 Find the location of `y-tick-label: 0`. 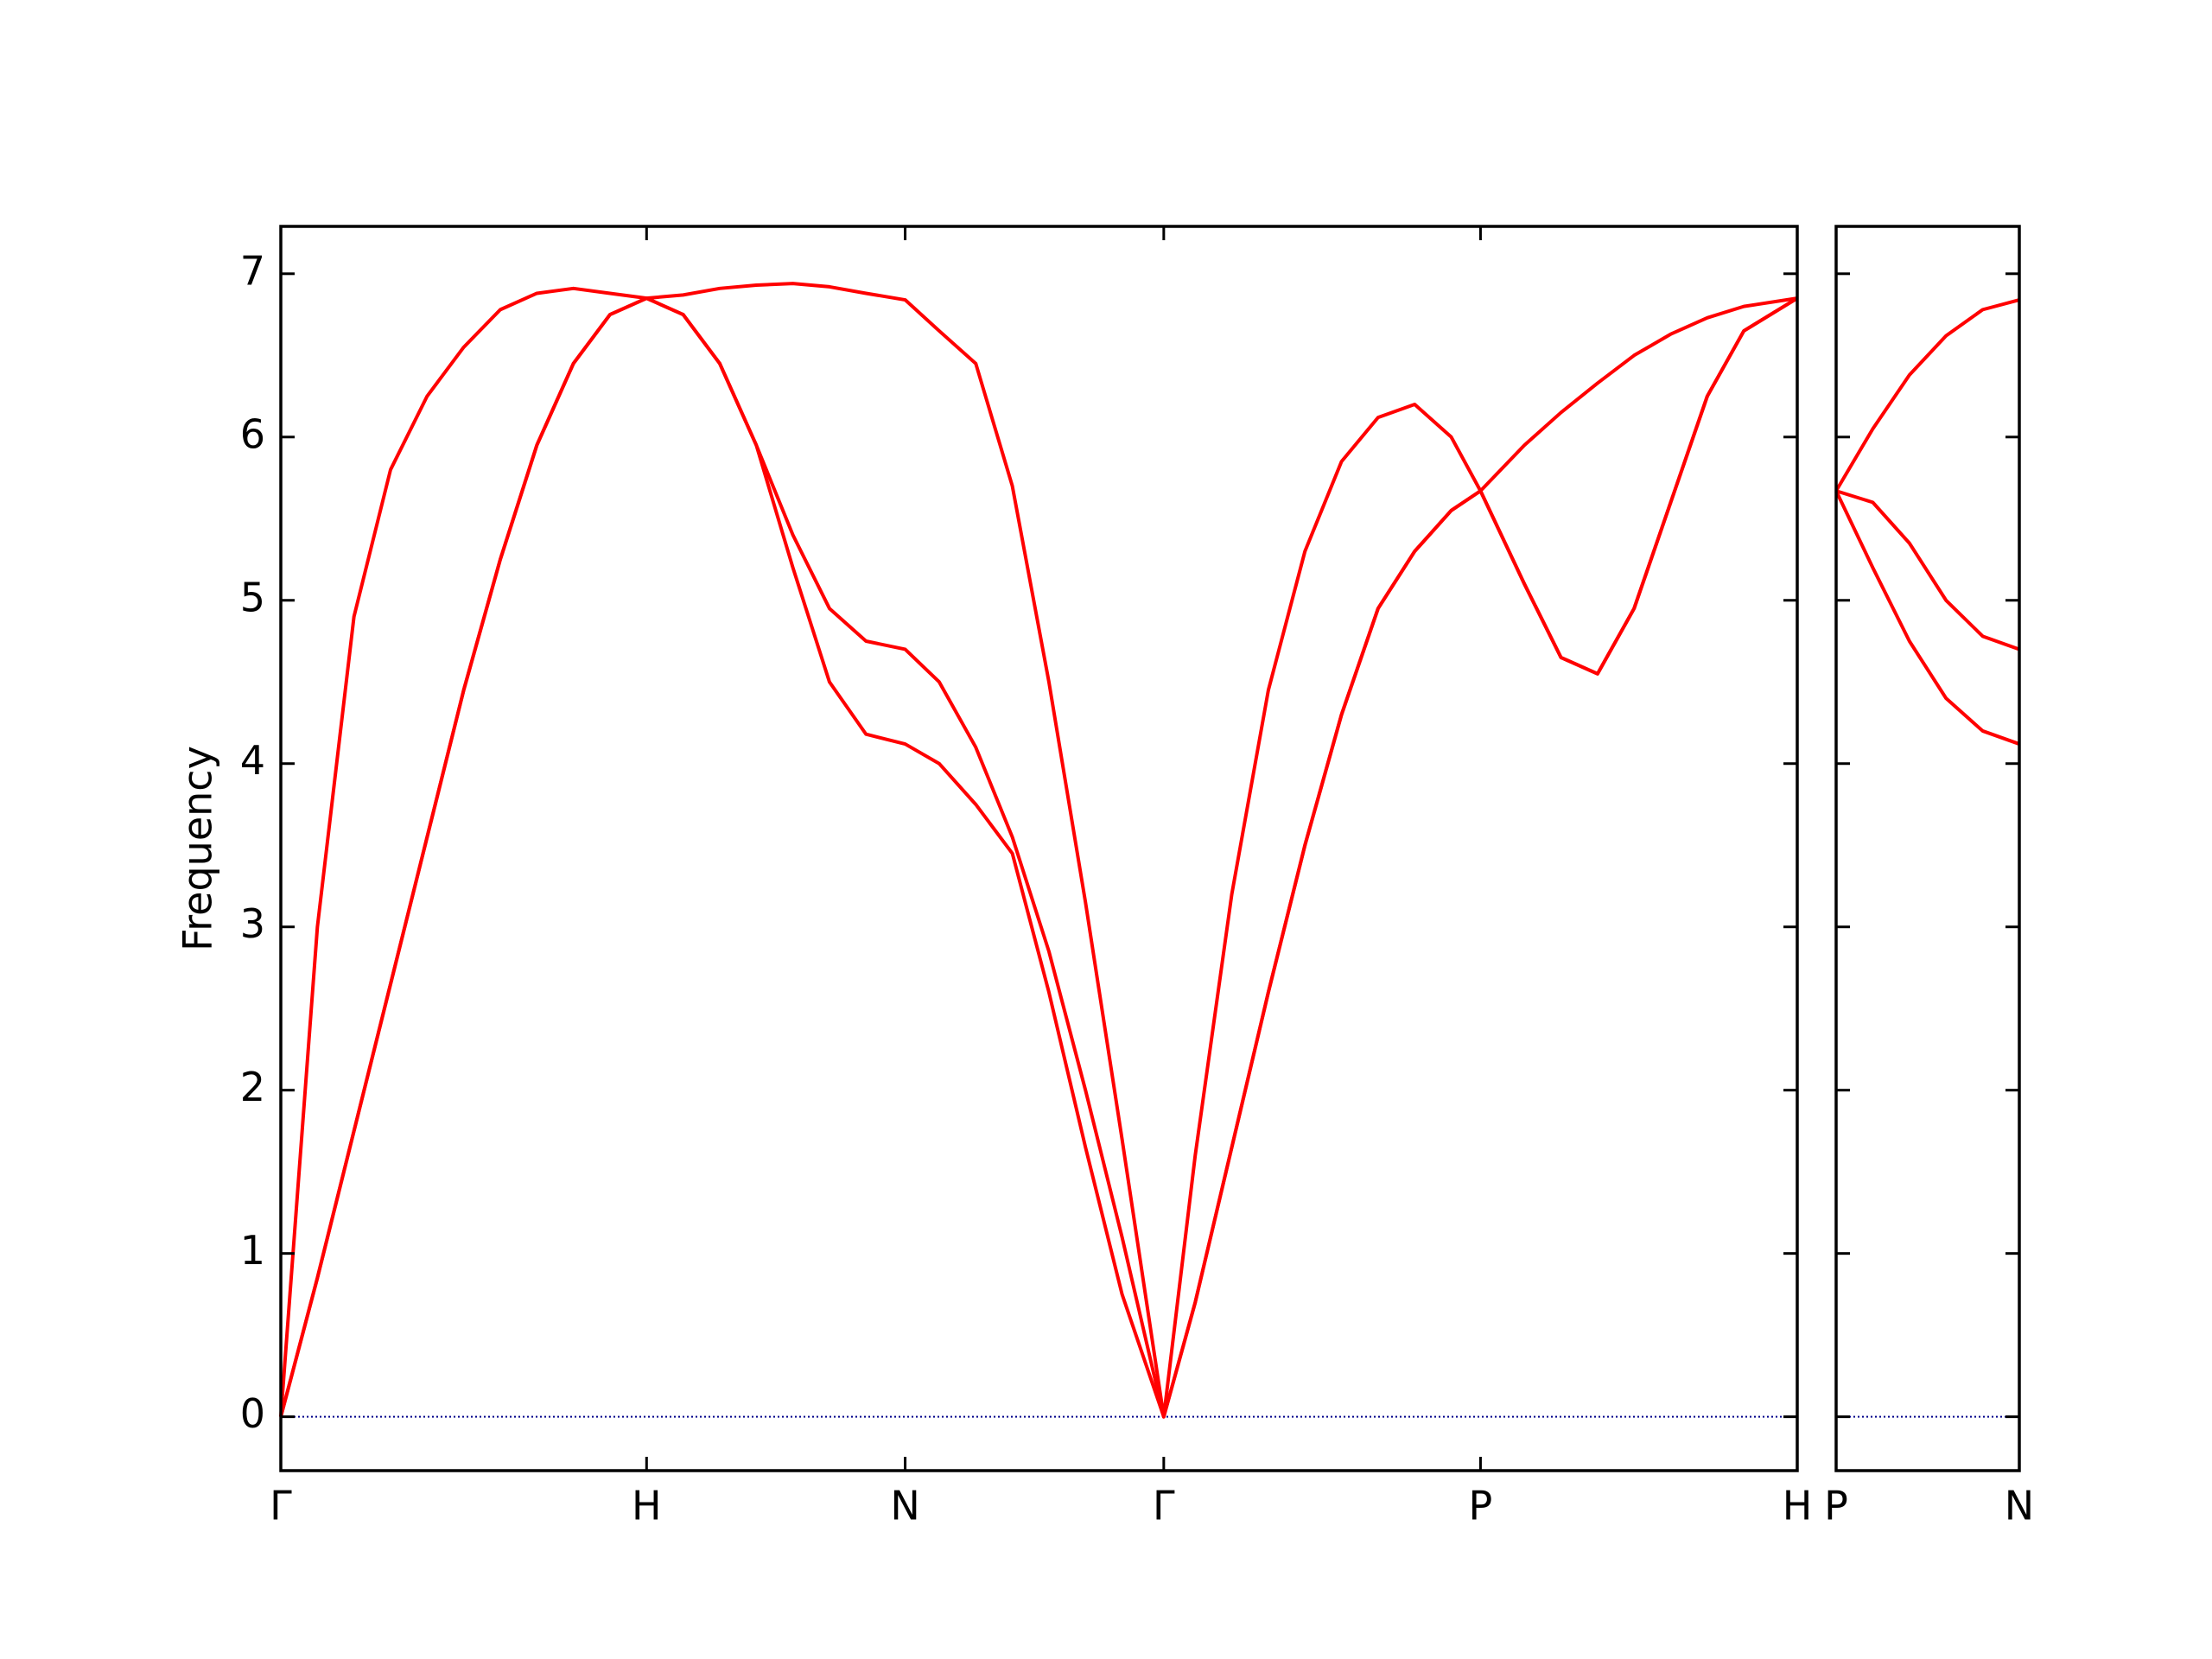

y-tick-label: 0 is located at coordinates (252, 1413).